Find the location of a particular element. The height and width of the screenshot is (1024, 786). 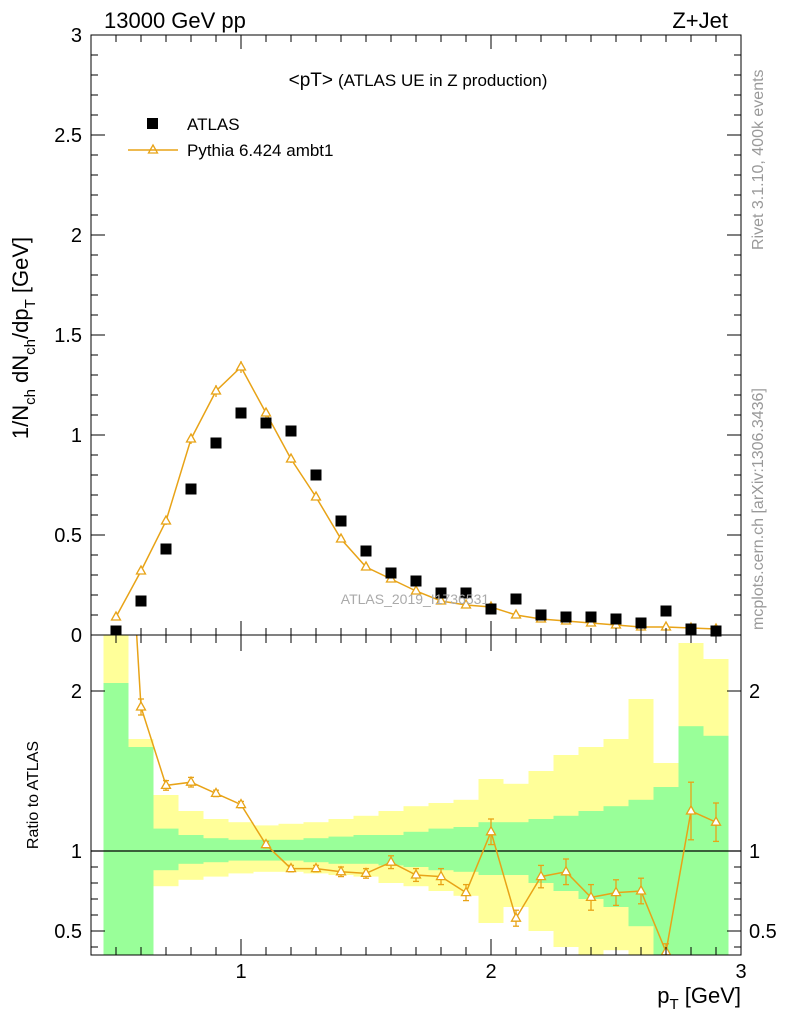

ratio-ytick-label: 1 is located at coordinates (76, 852).